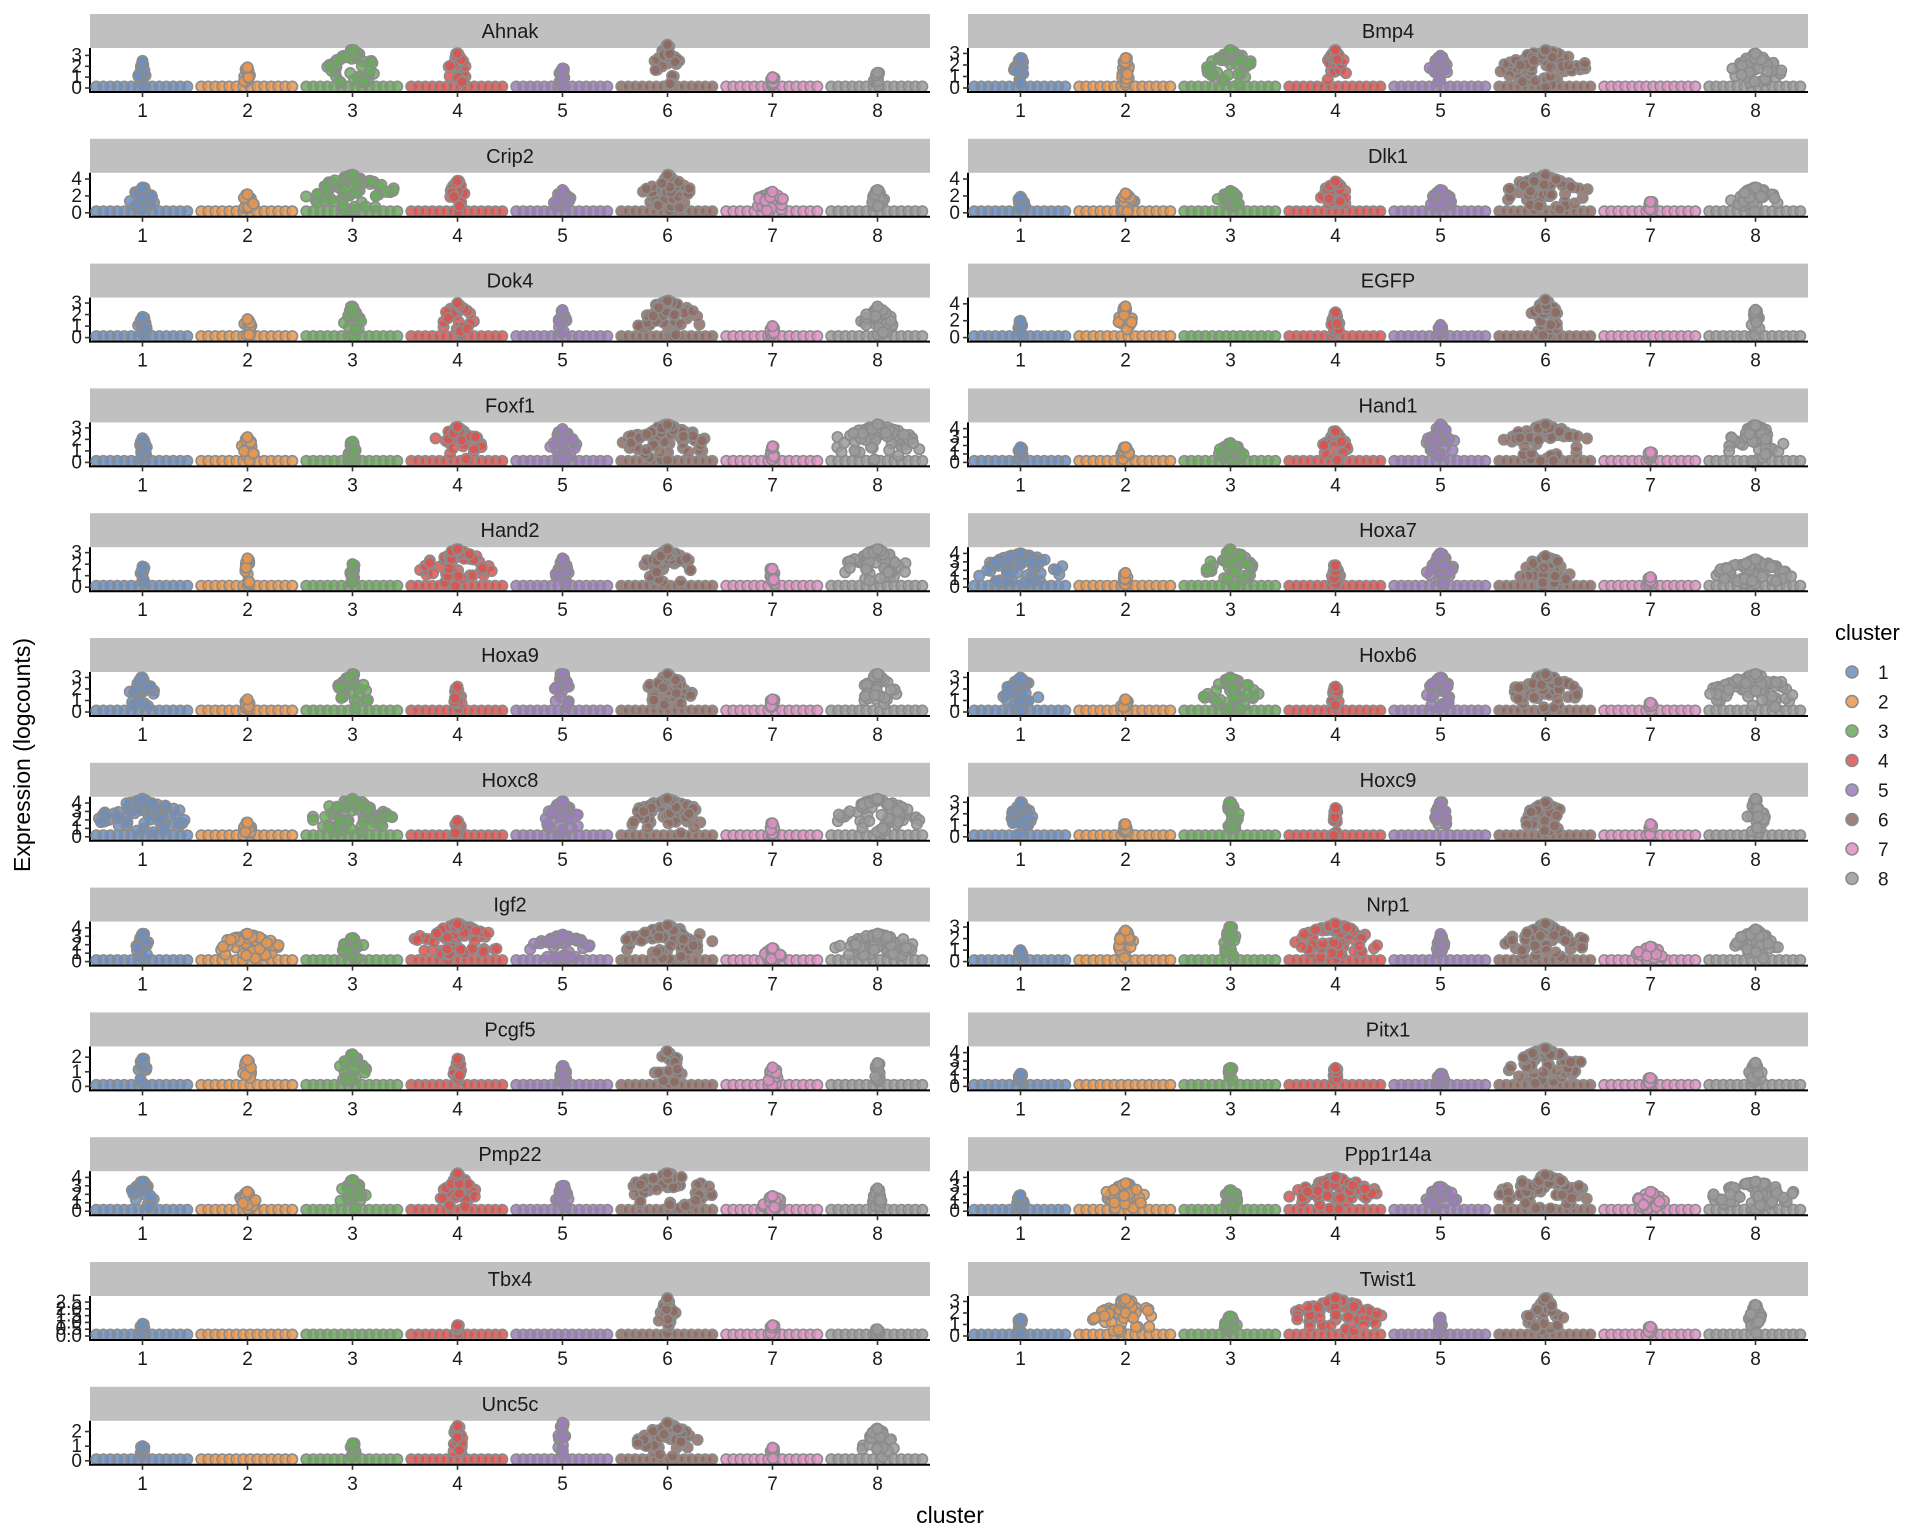 This screenshot has height=1536, width=1920. I want to click on cluster-3-points, so click(1230, 451).